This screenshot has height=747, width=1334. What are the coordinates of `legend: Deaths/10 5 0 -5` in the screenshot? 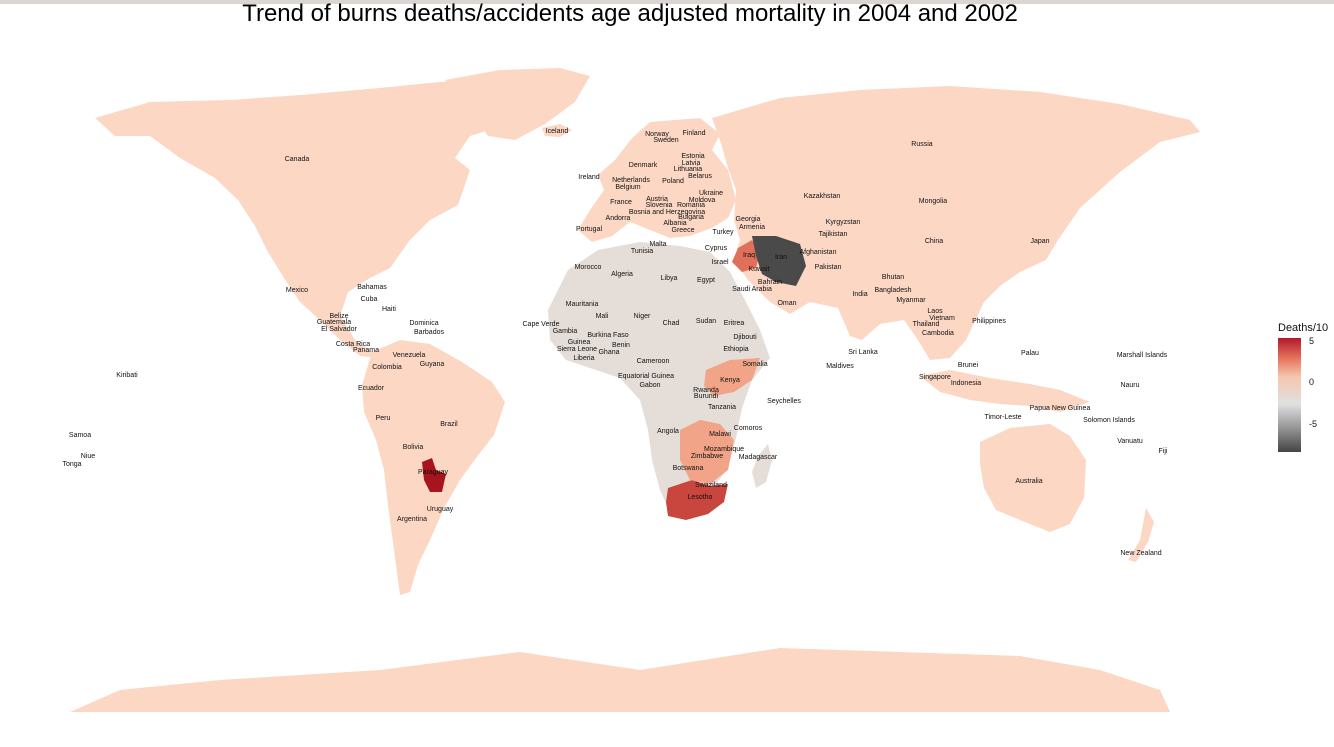 It's located at (1306, 392).